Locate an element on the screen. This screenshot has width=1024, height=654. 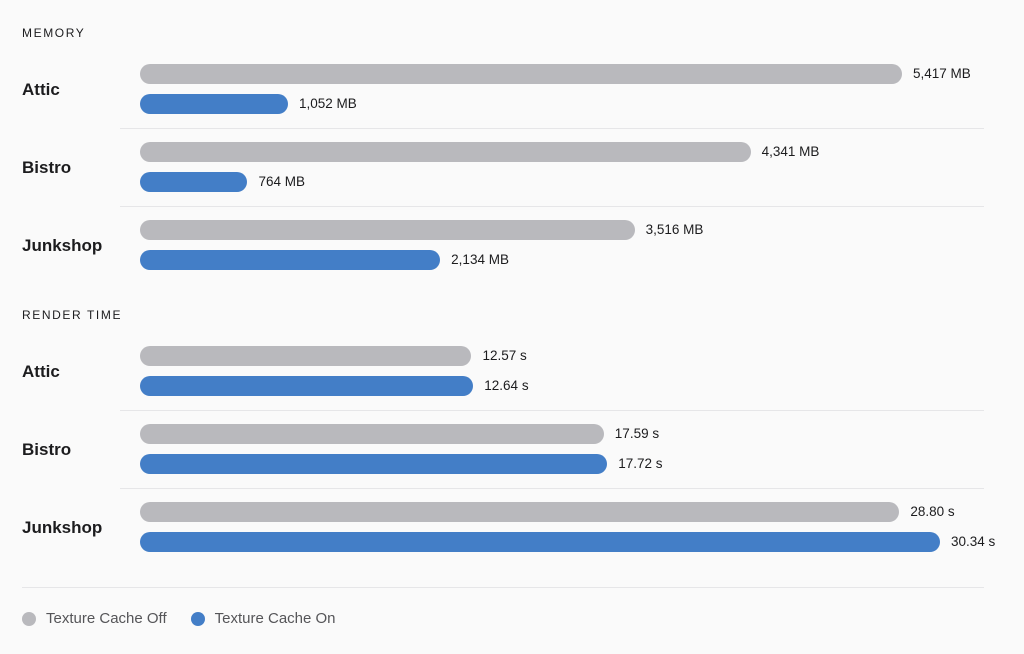
value-label-render-time-attic-cache-off: 12.57 s is located at coordinates (504, 355).